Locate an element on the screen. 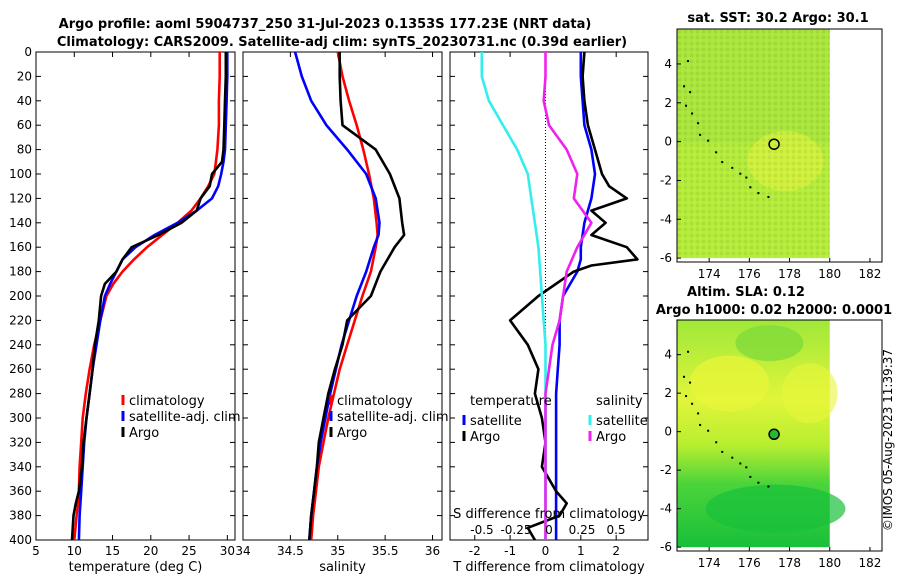  top-tick-label: 0.5 is located at coordinates (615, 530).